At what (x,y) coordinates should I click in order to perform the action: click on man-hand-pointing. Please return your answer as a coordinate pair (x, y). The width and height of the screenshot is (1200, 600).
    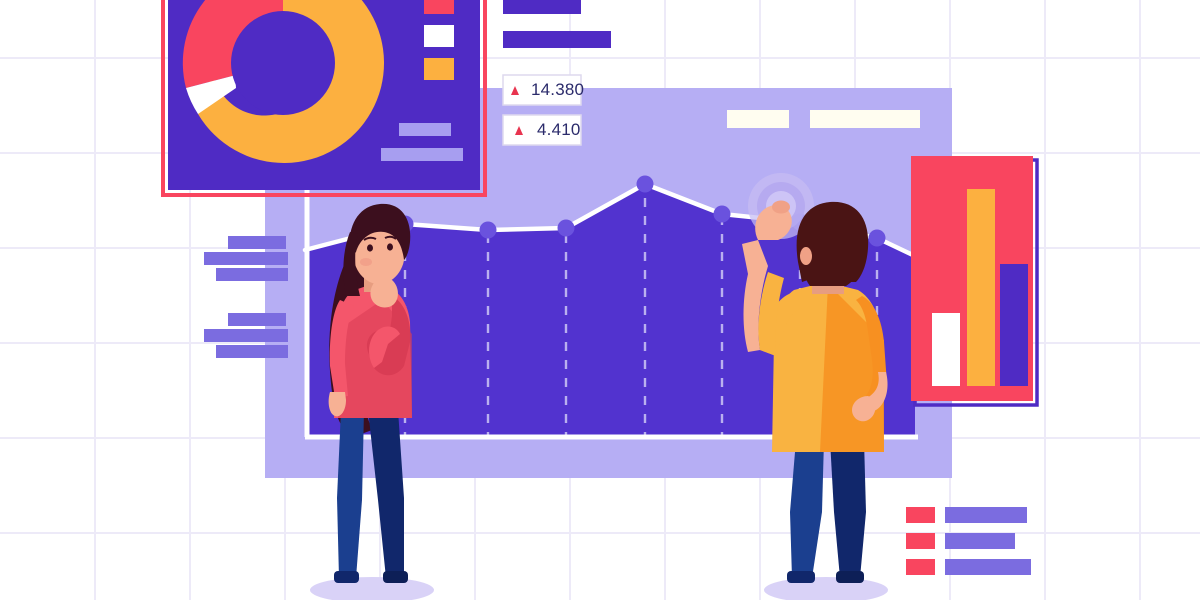
    Looking at the image, I should click on (773, 222).